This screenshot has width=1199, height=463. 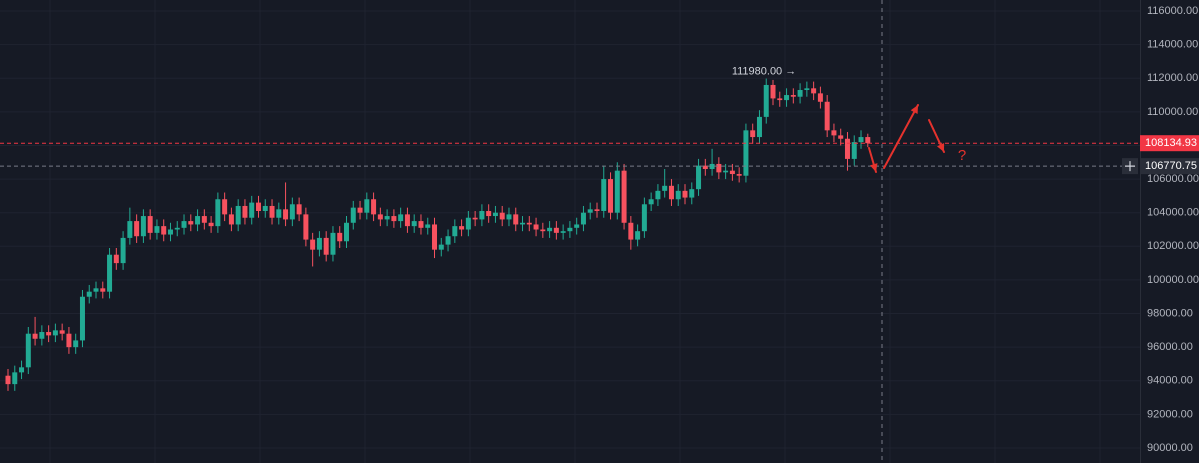 I want to click on y-tick-label: 92000.00, so click(x=1170, y=414).